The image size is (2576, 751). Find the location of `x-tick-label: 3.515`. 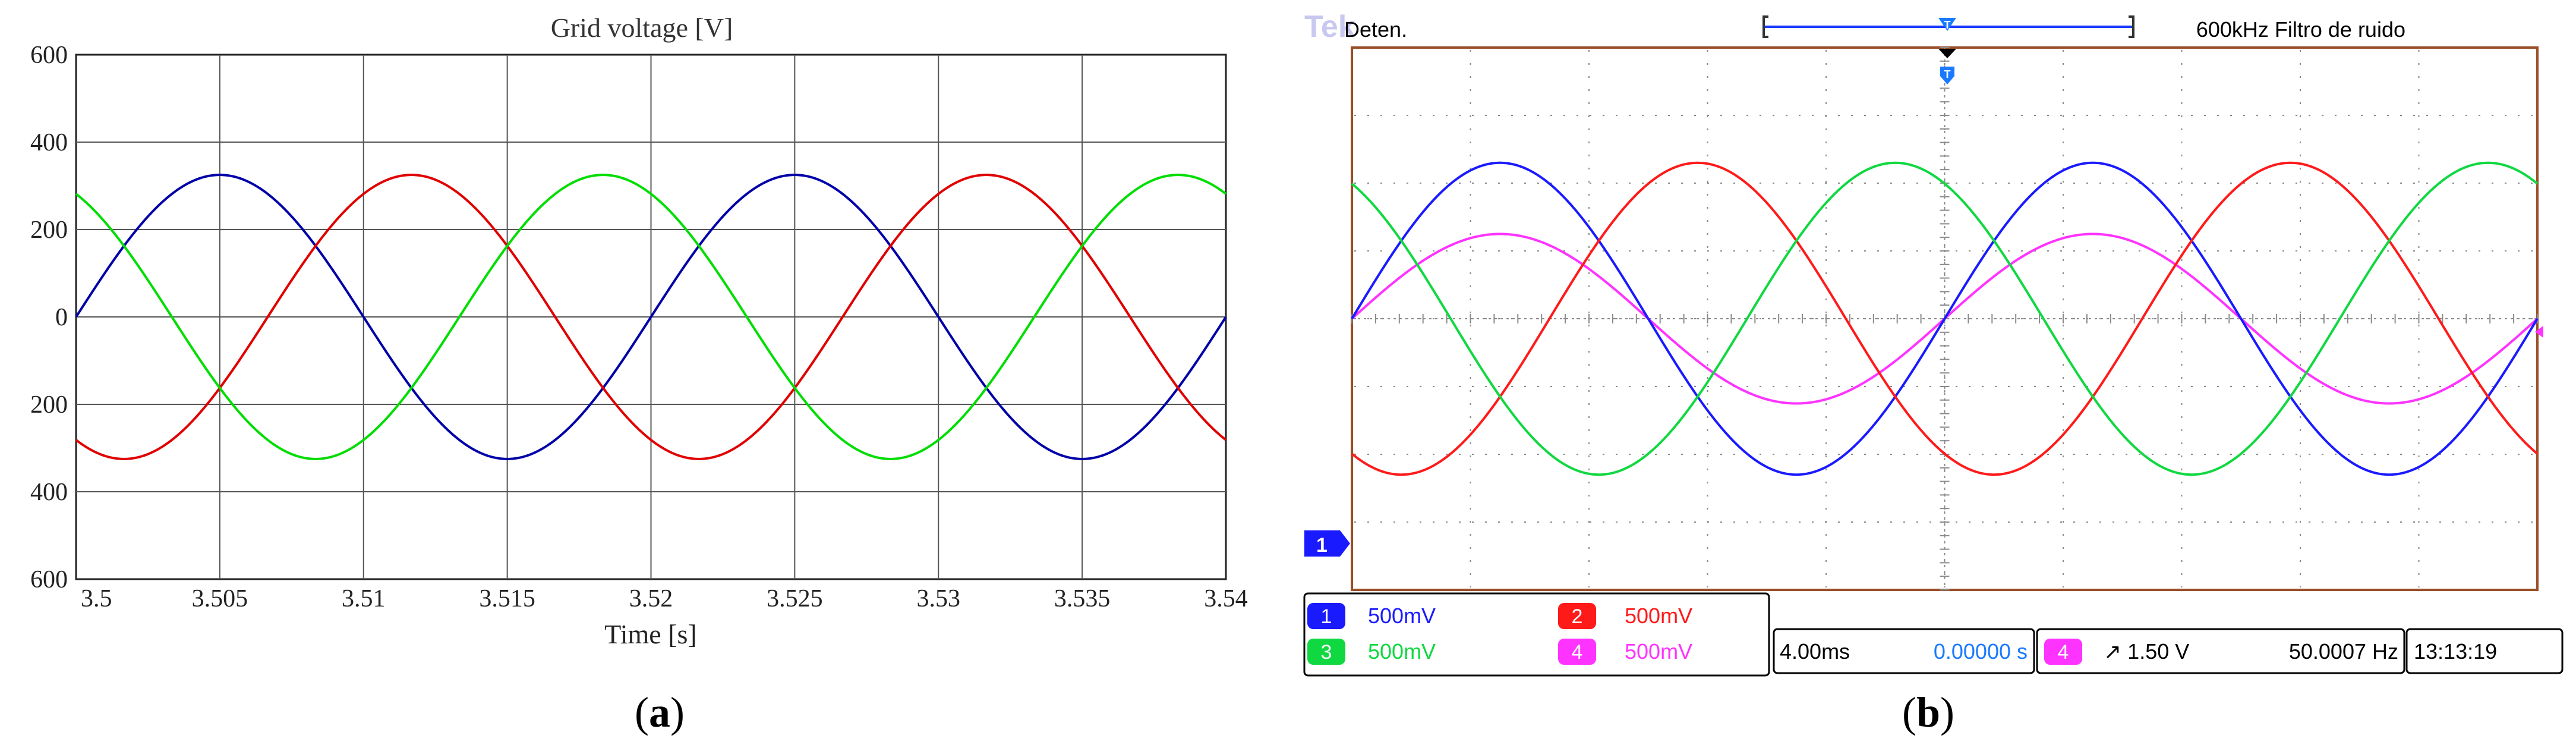

x-tick-label: 3.515 is located at coordinates (507, 598).